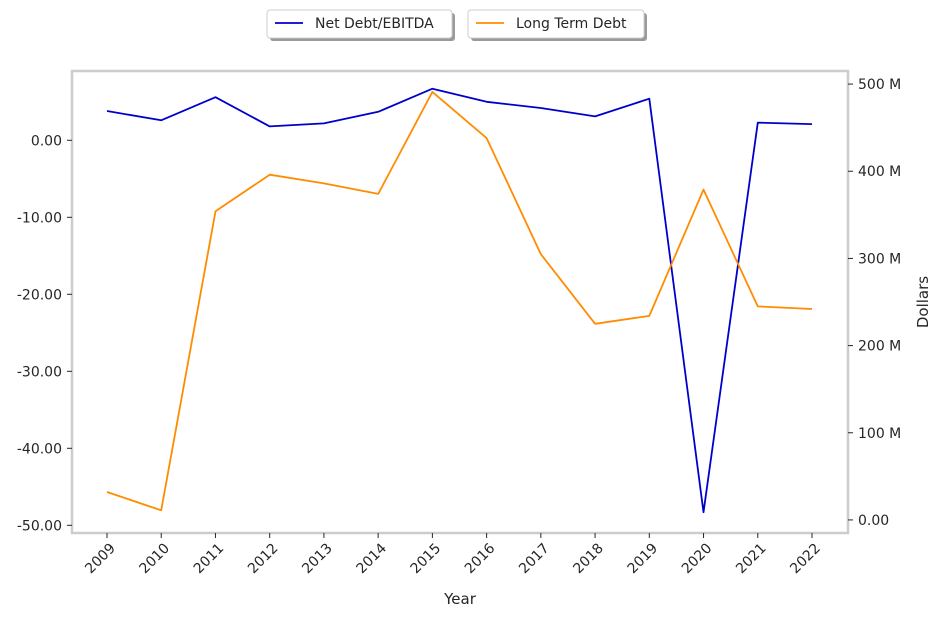  What do you see at coordinates (44, 333) in the screenshot?
I see `y-axis-left: 0.00 -10.00 -20.00 -30.00 -40.00 -50.00` at bounding box center [44, 333].